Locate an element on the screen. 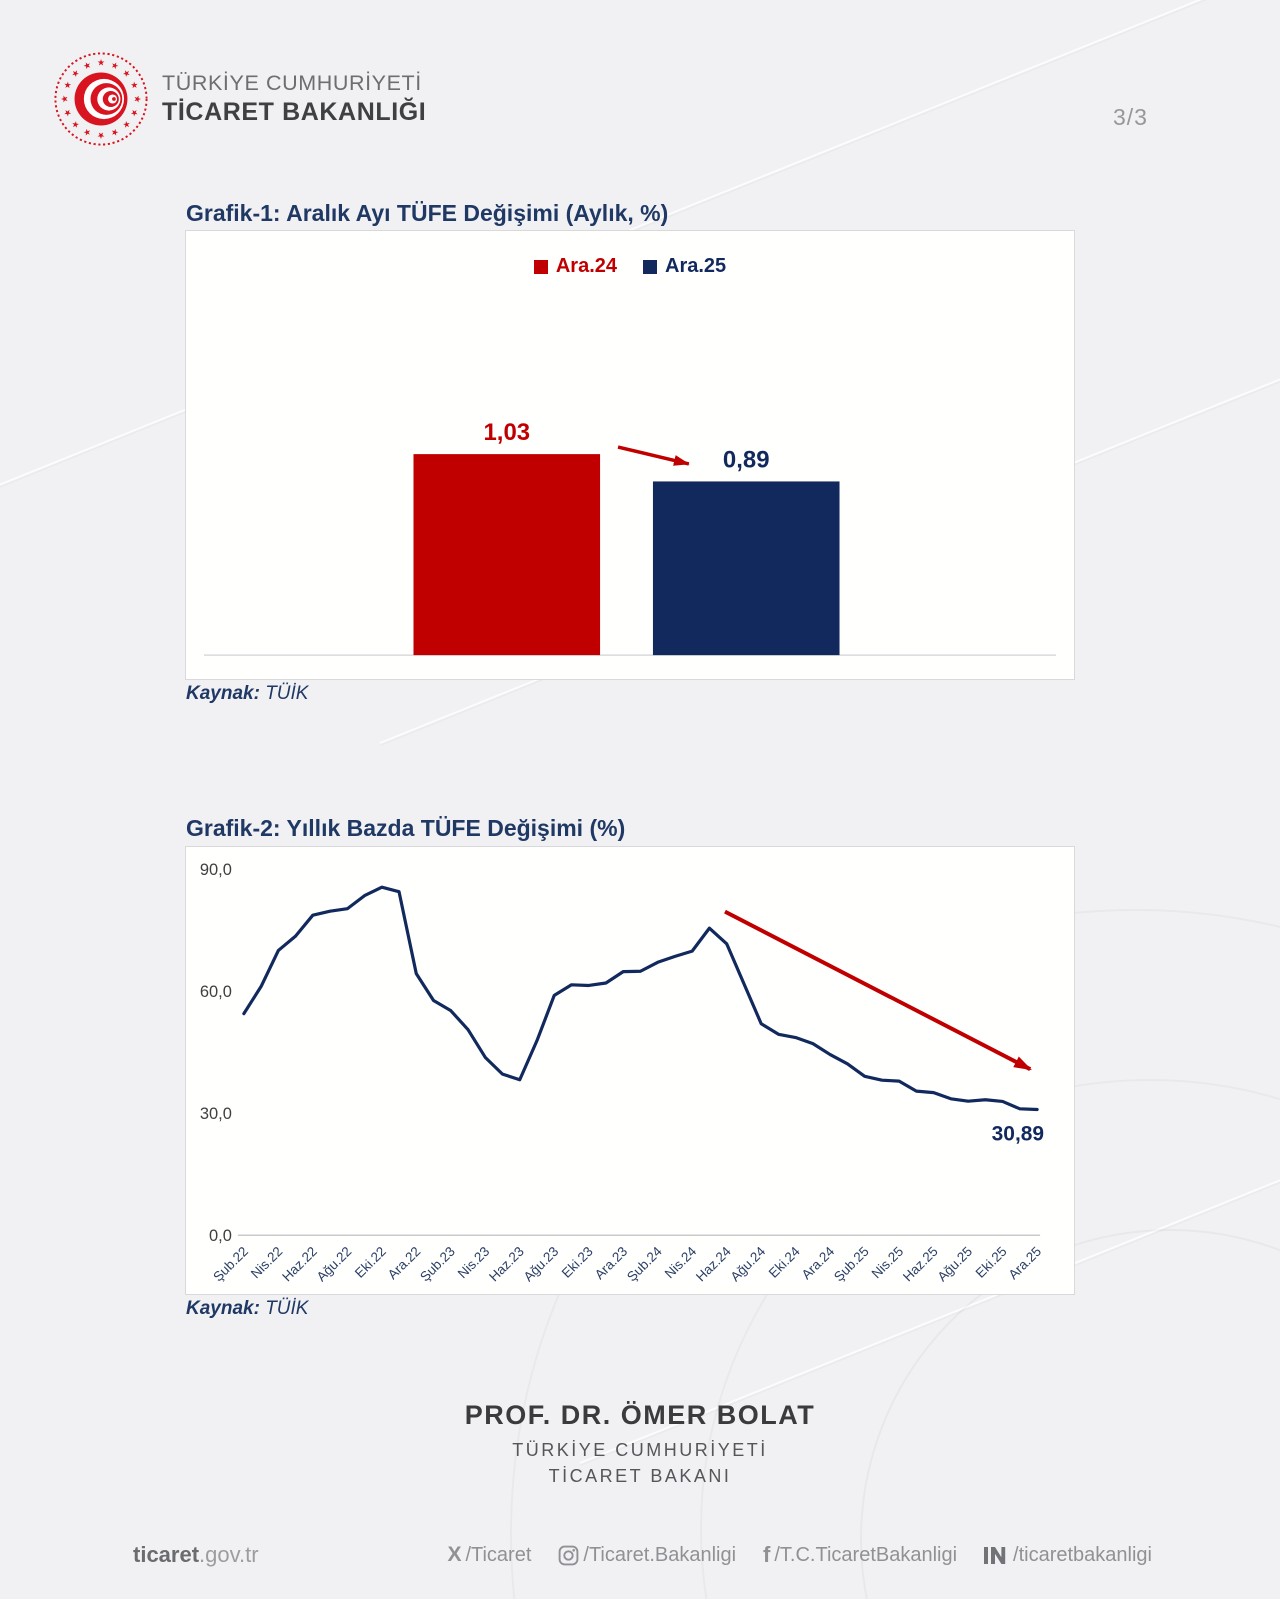 Image resolution: width=1280 pixels, height=1599 pixels. ministry-emblem-icon: ★ ★ ★ ★ ★ ★ ★ ★ ★ ★ ★ ★ ★ ★ ★ ★ is located at coordinates (101, 99).